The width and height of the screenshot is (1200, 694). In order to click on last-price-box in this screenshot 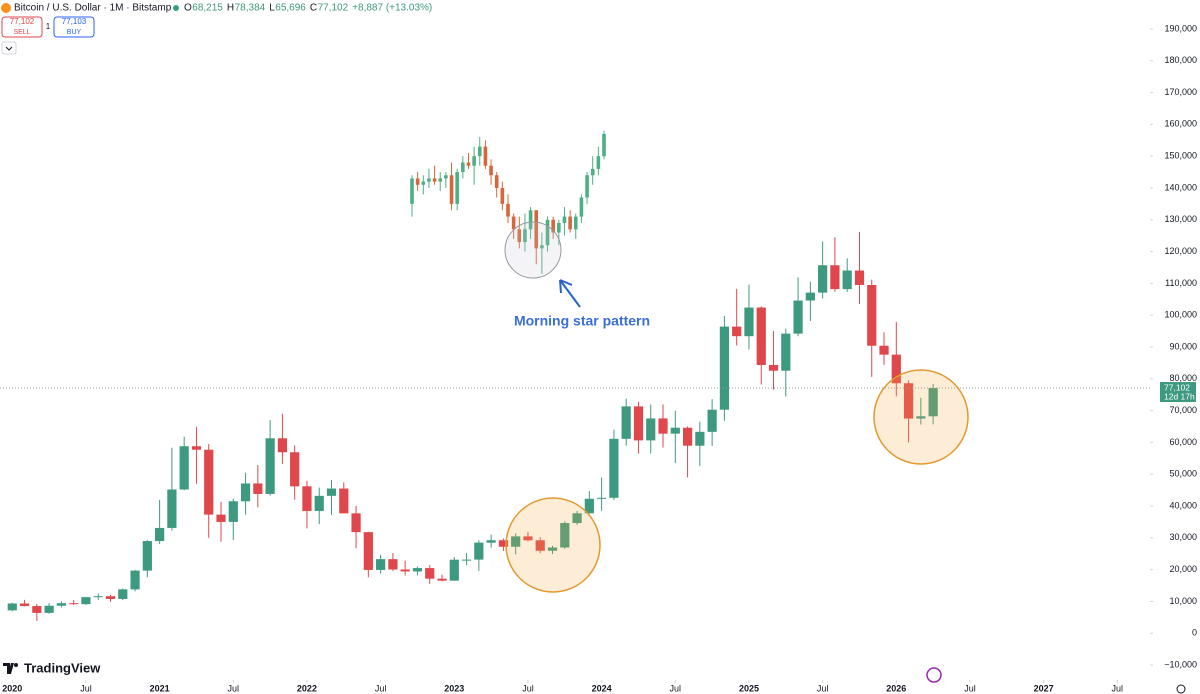, I will do `click(1178, 392)`.